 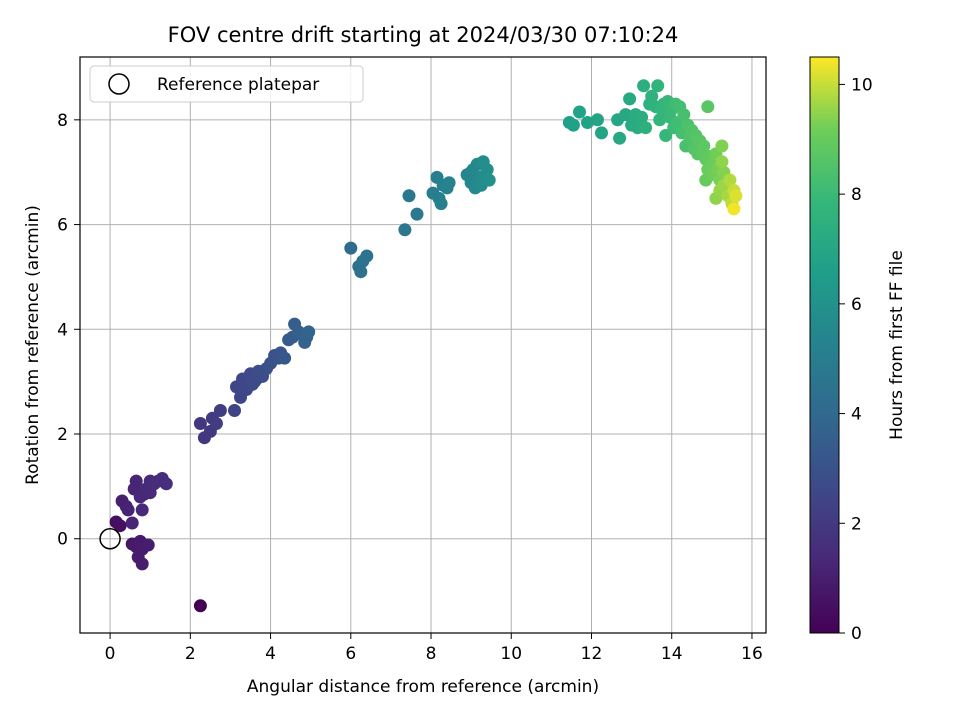 I want to click on colorbar-tick-label: 2, so click(x=856, y=524).